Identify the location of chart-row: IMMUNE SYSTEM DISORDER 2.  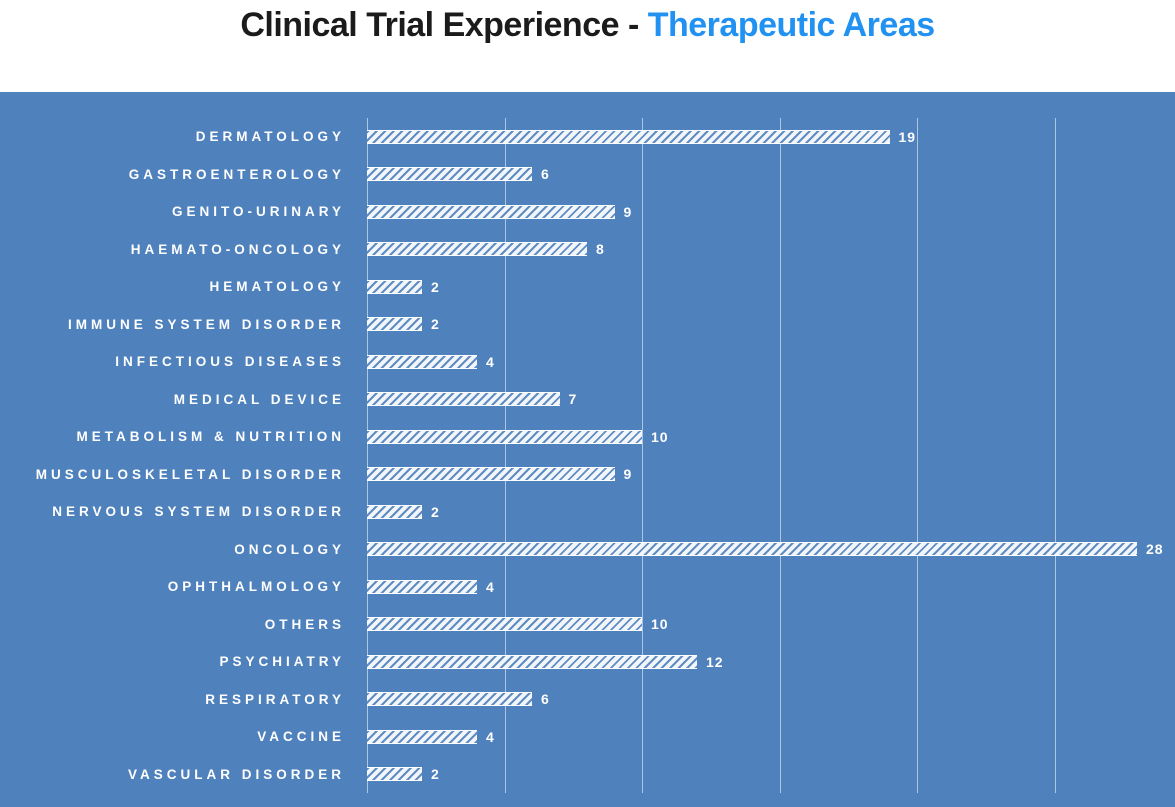
(587, 325).